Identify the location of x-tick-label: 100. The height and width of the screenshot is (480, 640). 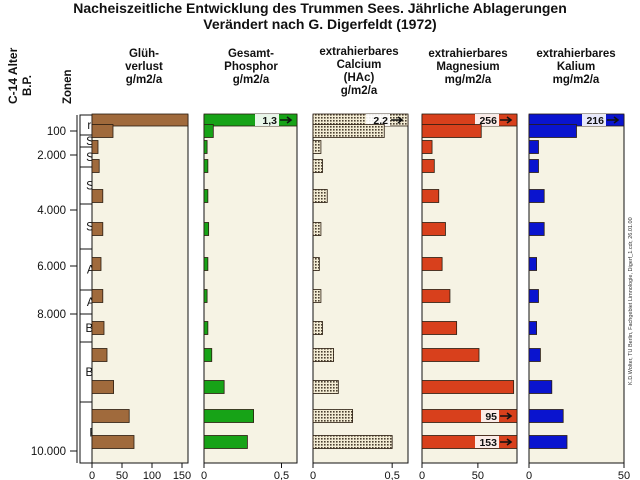
(152, 475).